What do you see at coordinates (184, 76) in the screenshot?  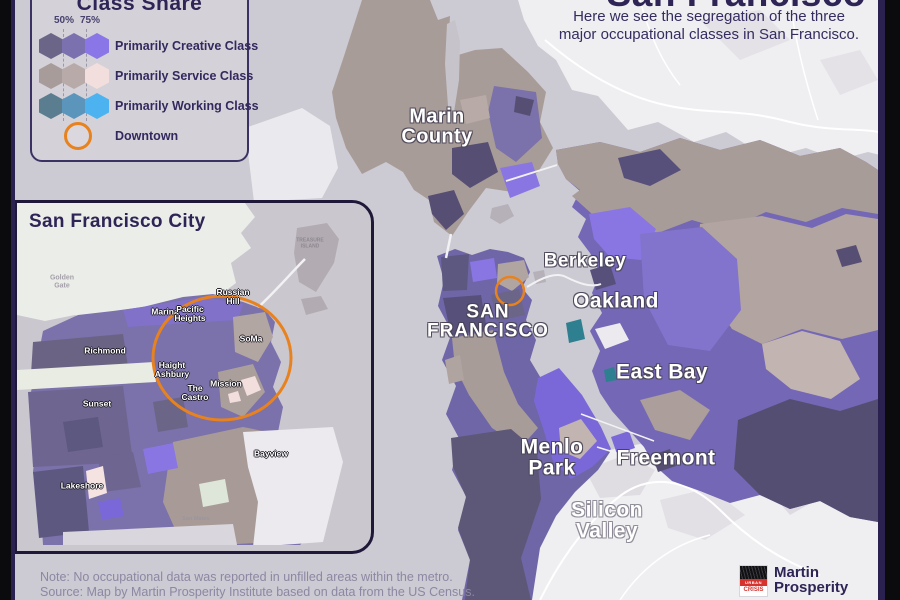 I see `legend-label-service: Primarily Service Class` at bounding box center [184, 76].